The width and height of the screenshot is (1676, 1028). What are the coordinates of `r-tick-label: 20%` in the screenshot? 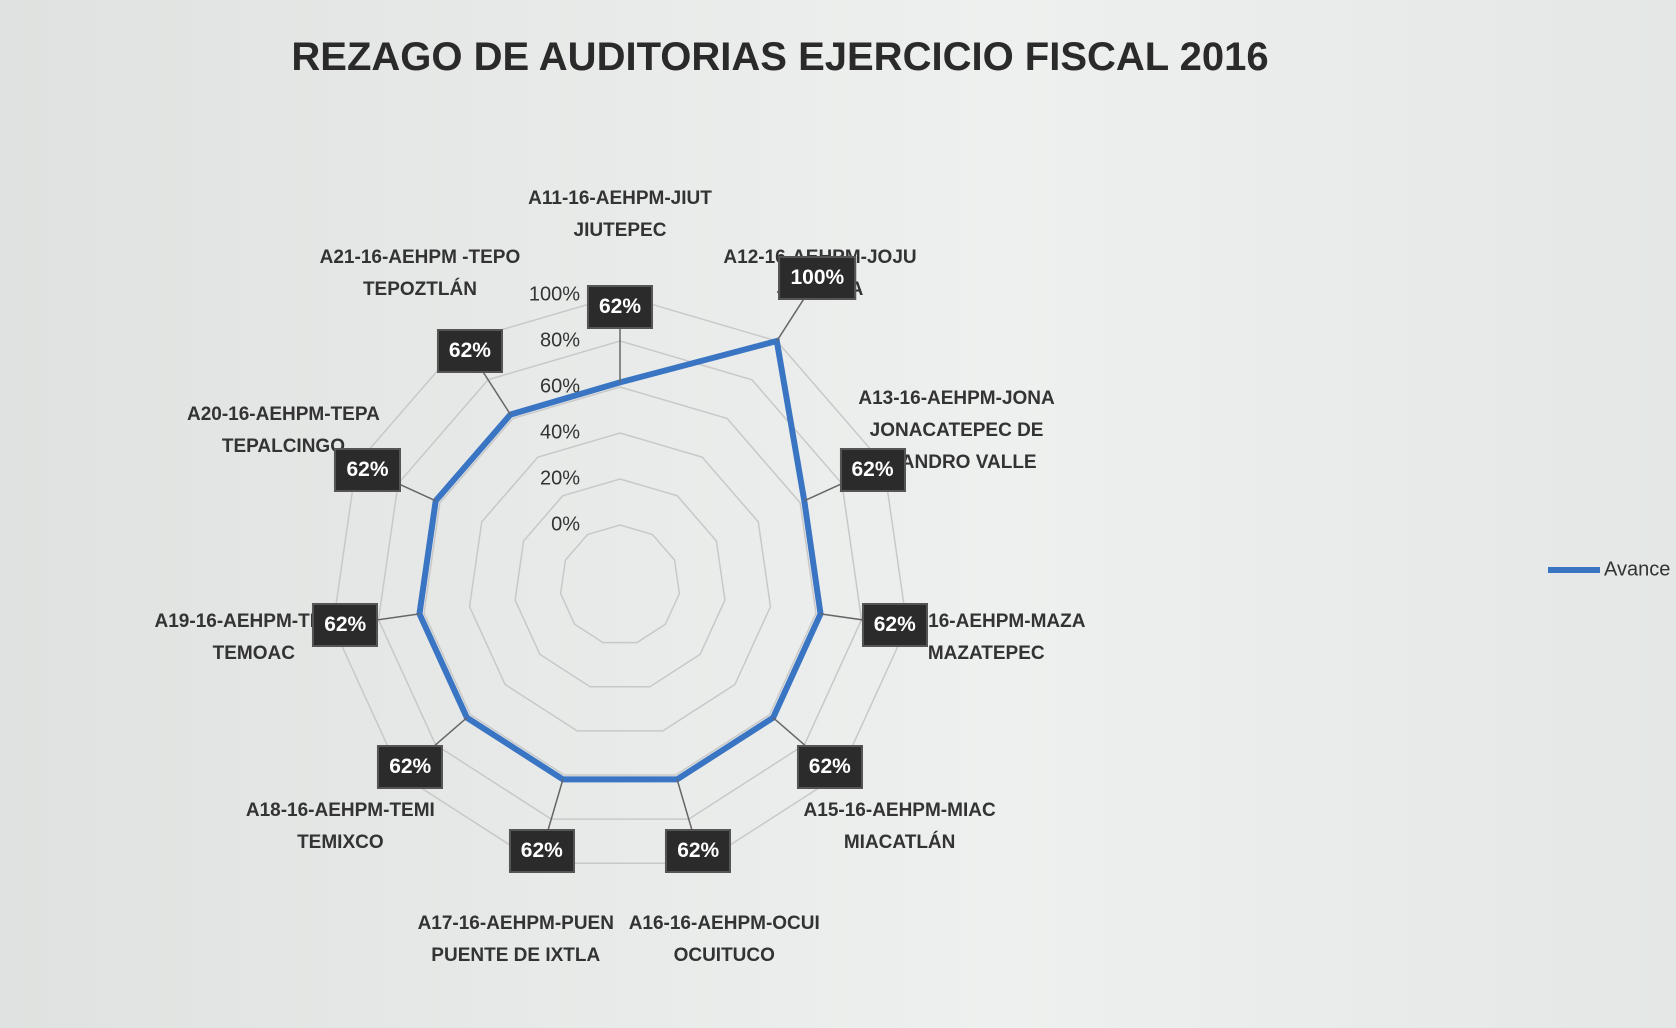 It's located at (560, 478).